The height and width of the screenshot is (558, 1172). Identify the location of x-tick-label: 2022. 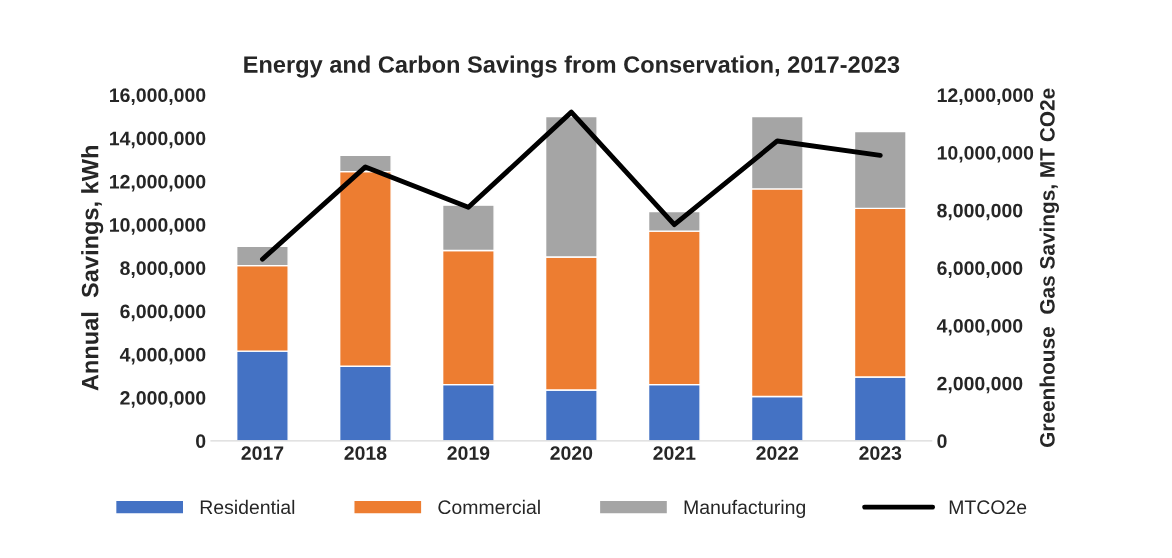
(777, 453).